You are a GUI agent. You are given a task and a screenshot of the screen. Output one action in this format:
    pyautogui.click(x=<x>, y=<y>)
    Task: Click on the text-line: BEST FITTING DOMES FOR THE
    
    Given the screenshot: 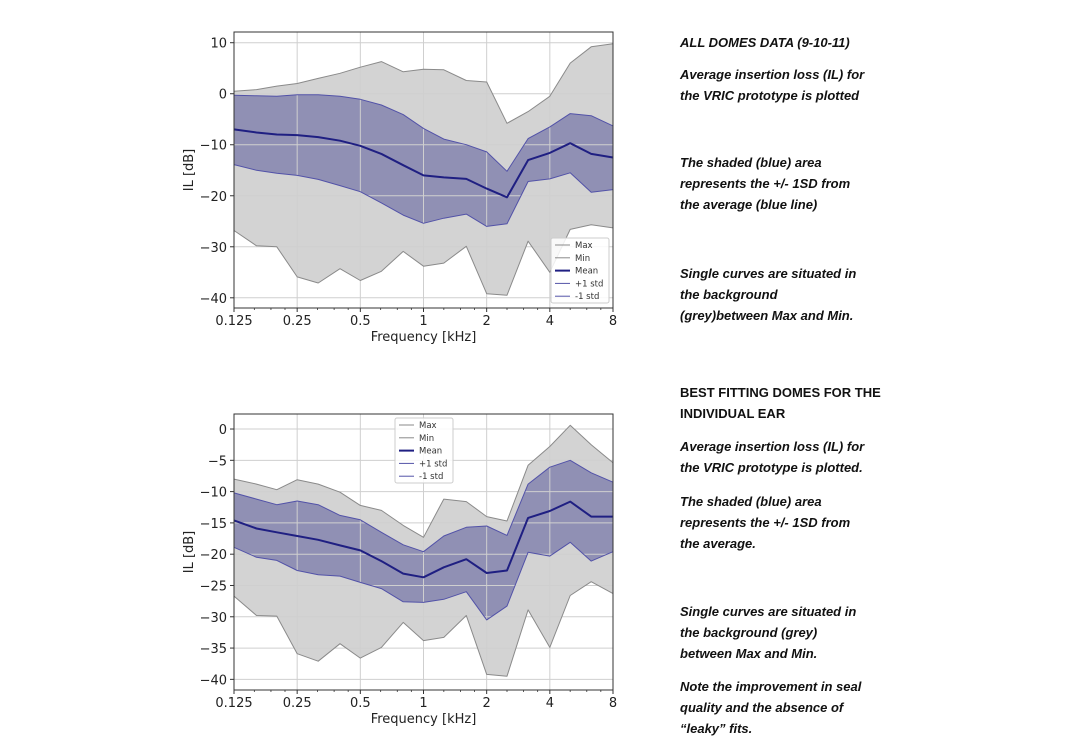 What is the action you would take?
    pyautogui.click(x=780, y=392)
    